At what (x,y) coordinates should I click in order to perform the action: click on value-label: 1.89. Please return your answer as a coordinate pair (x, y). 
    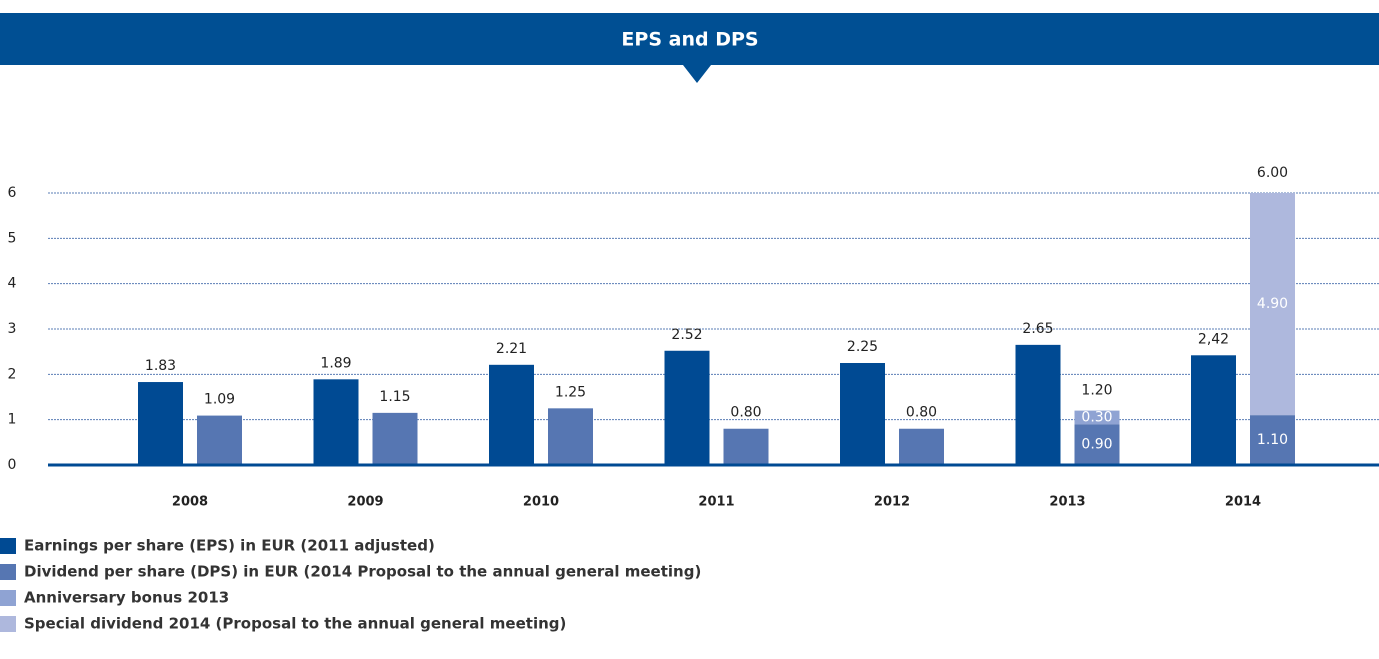
    Looking at the image, I should click on (335, 363).